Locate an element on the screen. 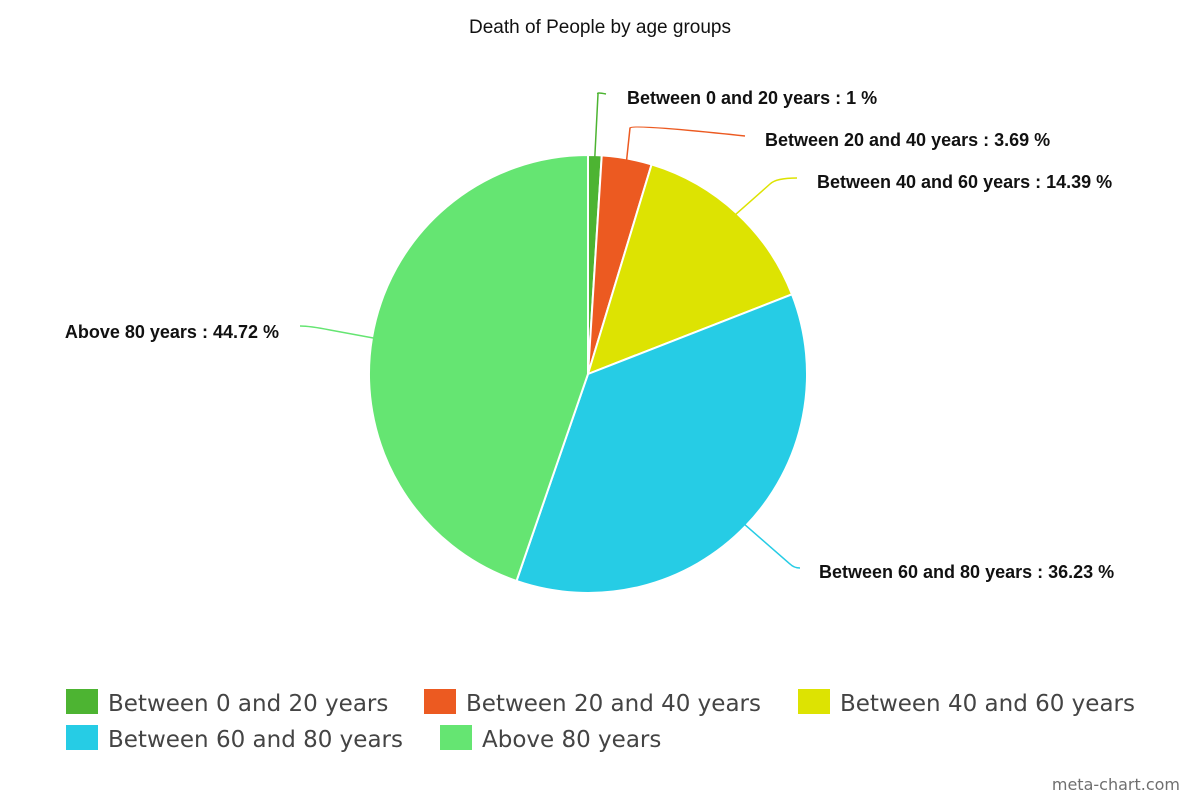 This screenshot has width=1200, height=800. data-label-60-80: Between 60 and 80 years : 36.23 % is located at coordinates (966, 572).